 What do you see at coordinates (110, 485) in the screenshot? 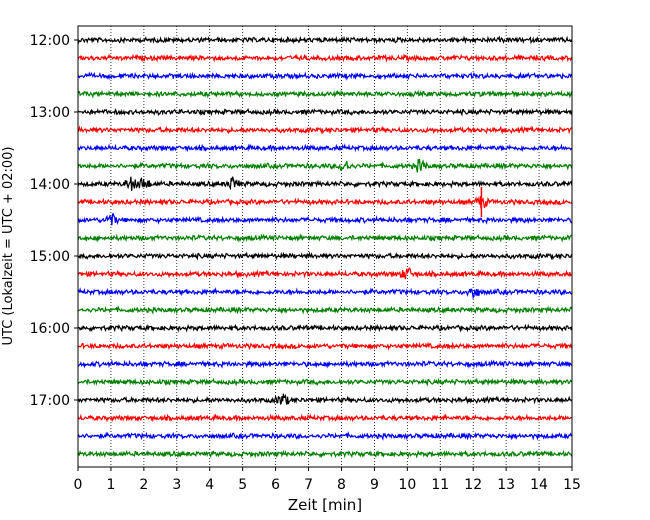
I see `x-tick-label: 1` at bounding box center [110, 485].